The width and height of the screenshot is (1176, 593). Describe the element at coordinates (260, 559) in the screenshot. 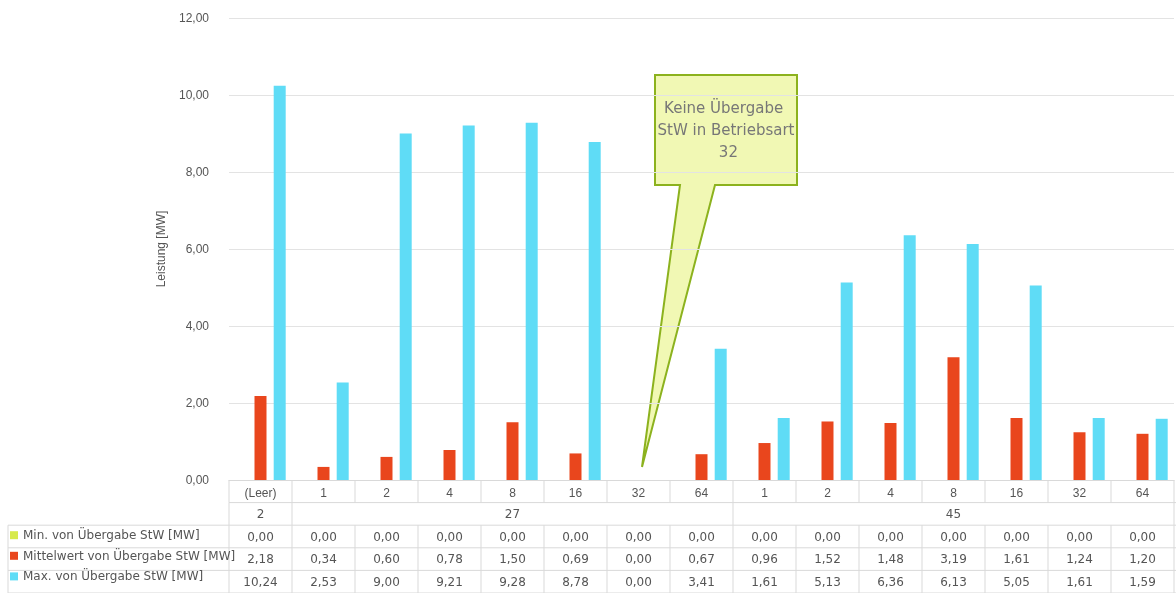

I see `data-label: 2,18` at that location.